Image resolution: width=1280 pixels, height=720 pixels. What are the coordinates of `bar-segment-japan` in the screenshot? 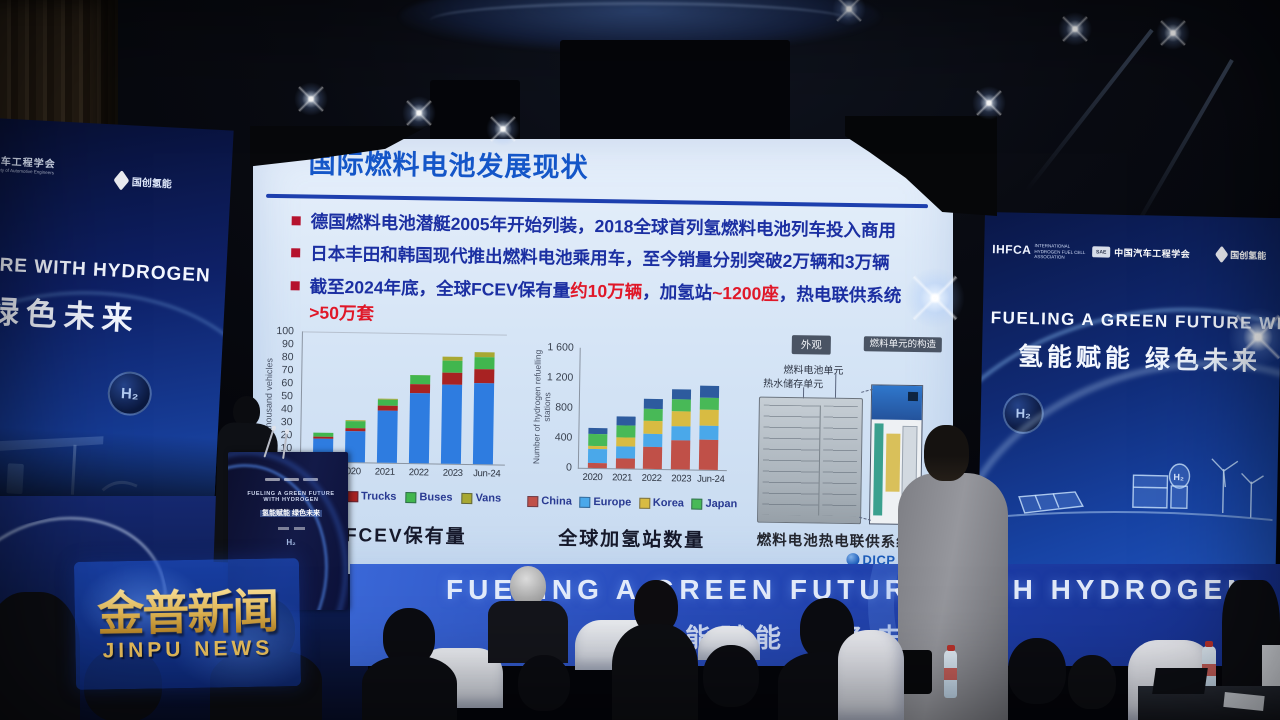 It's located at (709, 403).